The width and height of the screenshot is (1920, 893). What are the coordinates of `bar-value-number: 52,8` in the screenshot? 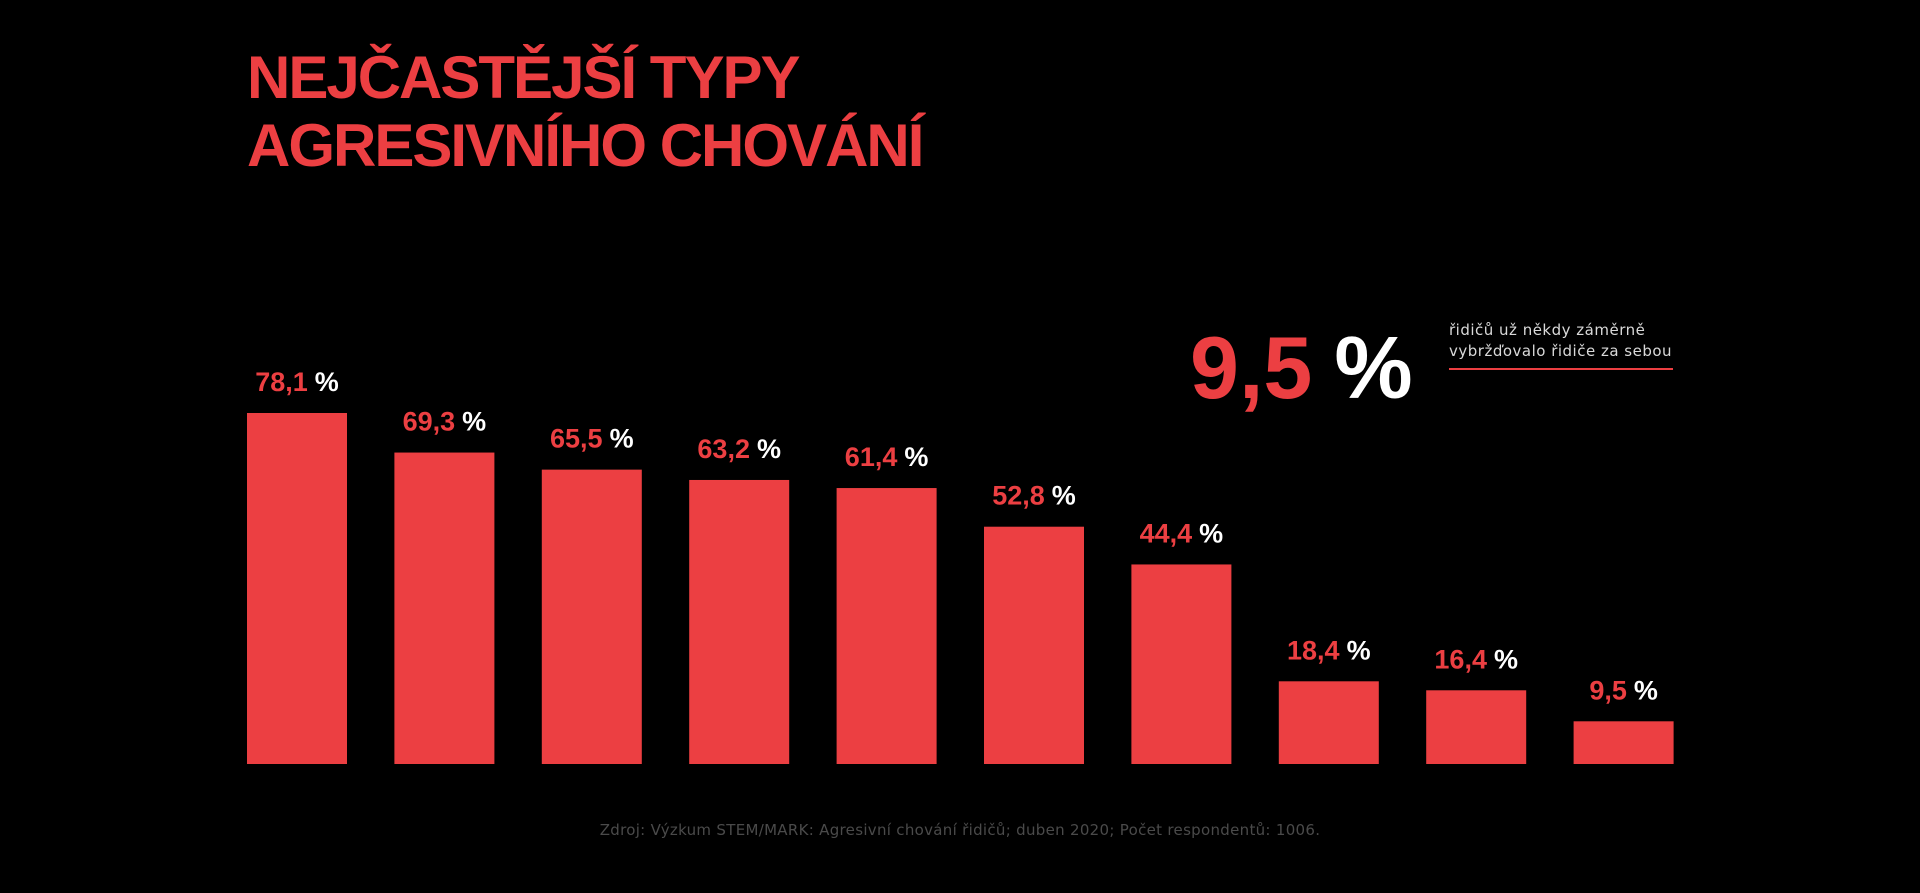 It's located at (1018, 496).